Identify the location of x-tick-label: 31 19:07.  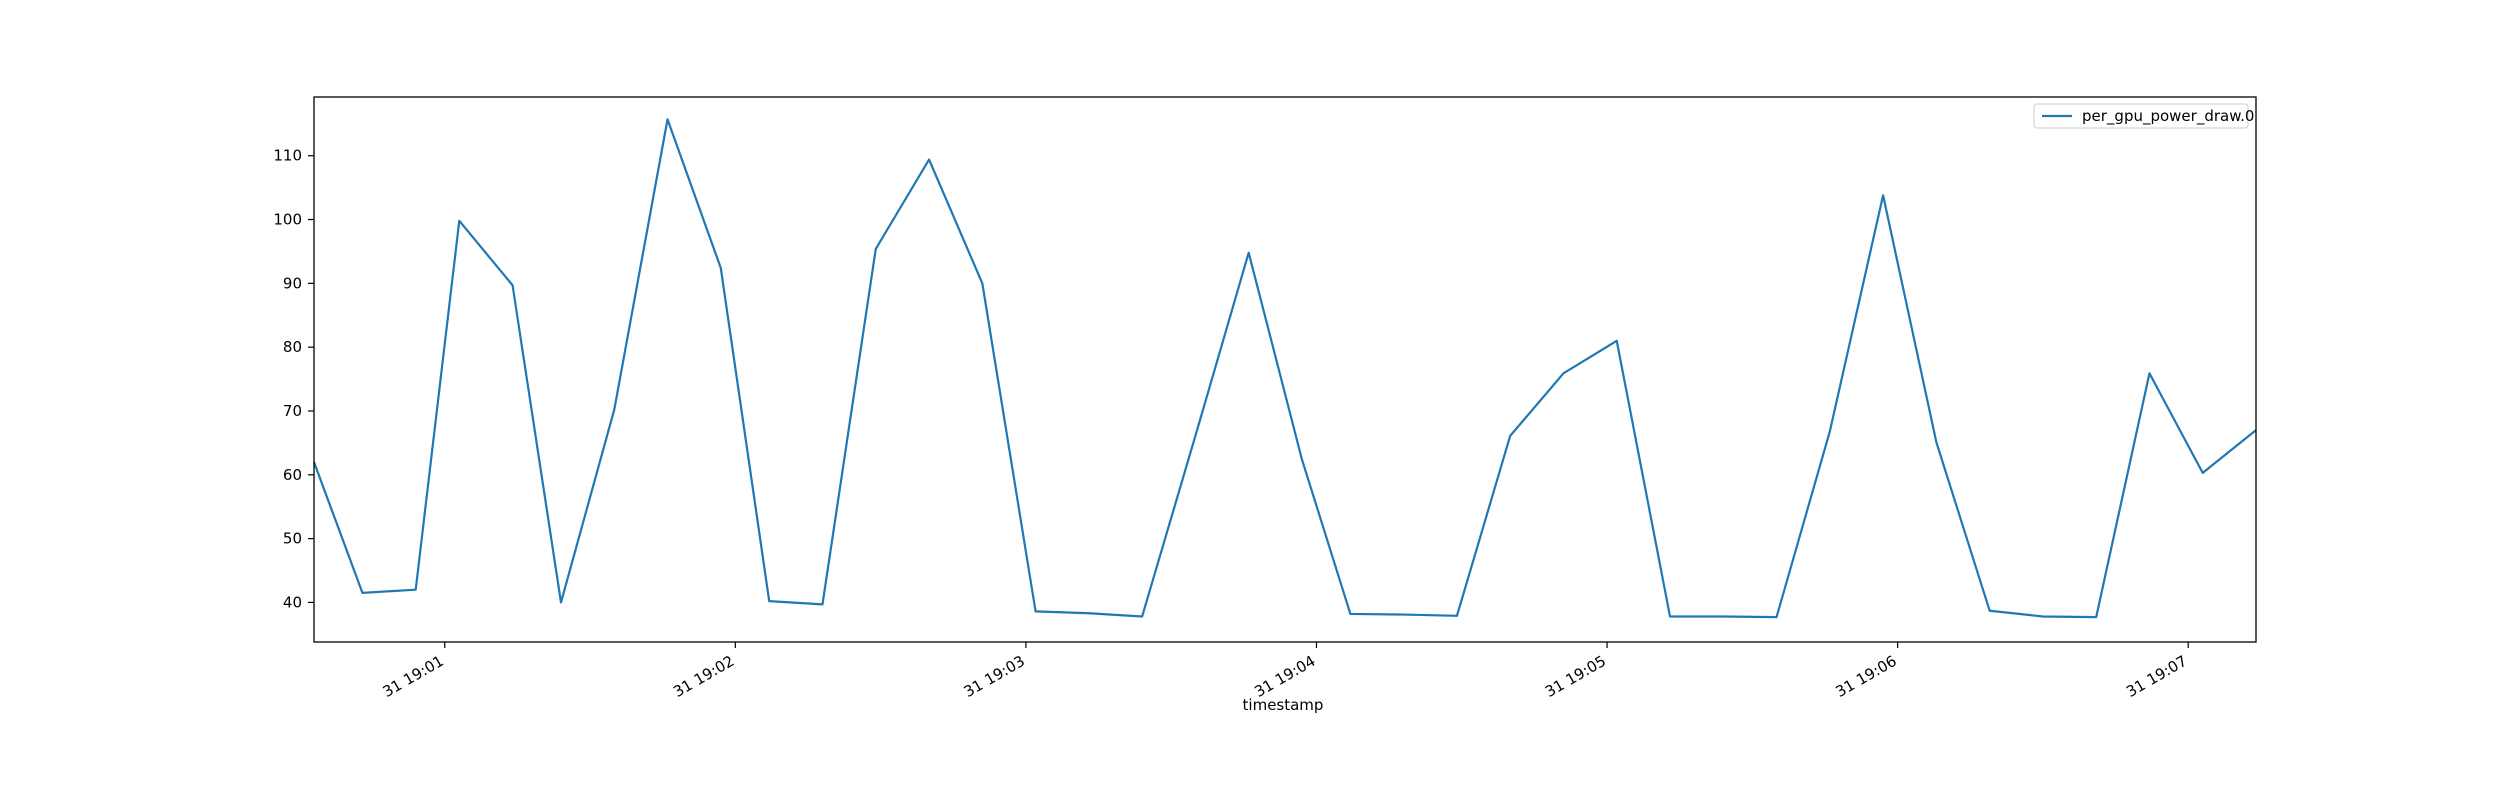
(2156, 676).